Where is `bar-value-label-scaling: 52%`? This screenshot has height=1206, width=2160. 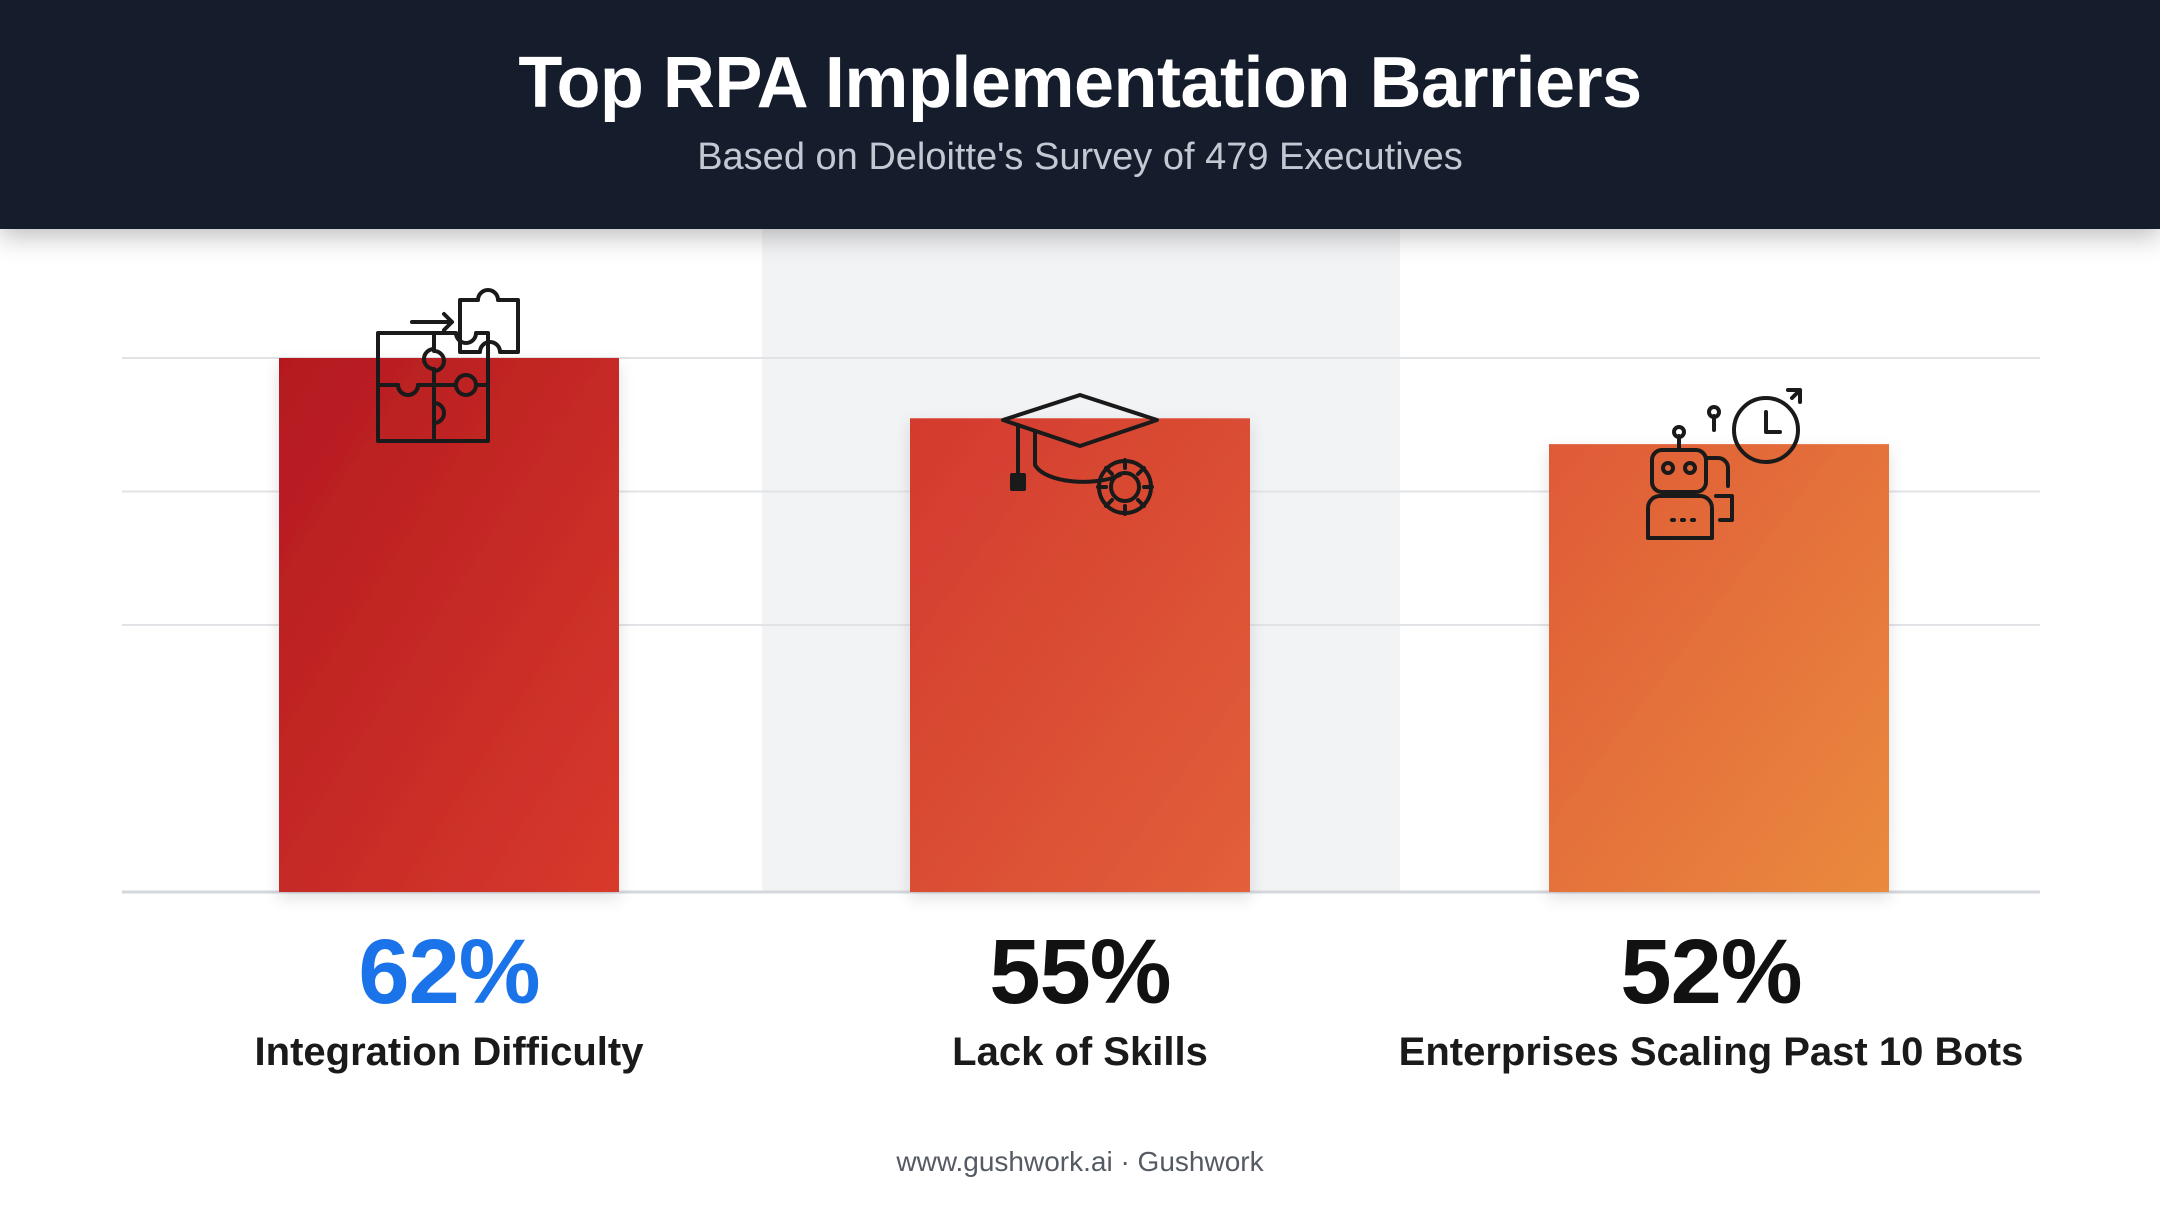
bar-value-label-scaling: 52% is located at coordinates (1711, 972).